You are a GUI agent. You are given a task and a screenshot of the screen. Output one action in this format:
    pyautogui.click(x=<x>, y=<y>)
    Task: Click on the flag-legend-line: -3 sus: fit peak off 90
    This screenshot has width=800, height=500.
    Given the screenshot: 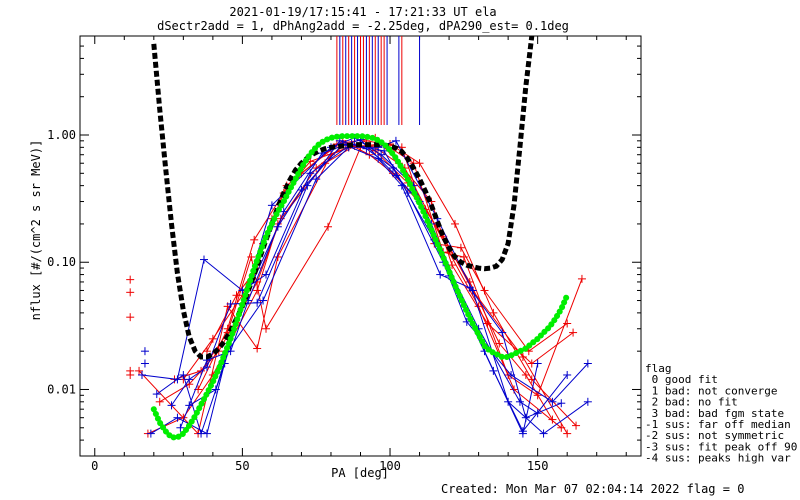 What is the action you would take?
    pyautogui.click(x=721, y=446)
    